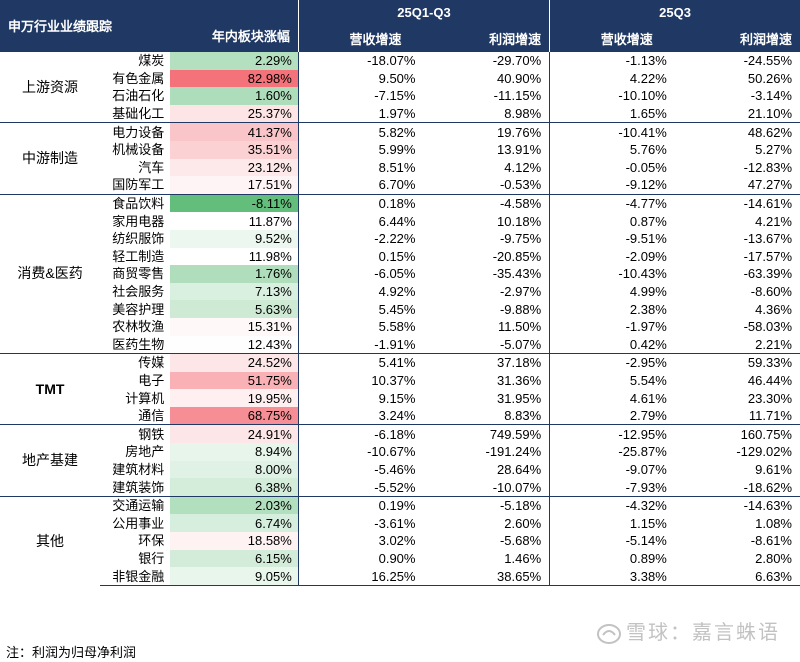 This screenshot has width=800, height=662. I want to click on p1-profit-growth: -9.75%, so click(520, 239).